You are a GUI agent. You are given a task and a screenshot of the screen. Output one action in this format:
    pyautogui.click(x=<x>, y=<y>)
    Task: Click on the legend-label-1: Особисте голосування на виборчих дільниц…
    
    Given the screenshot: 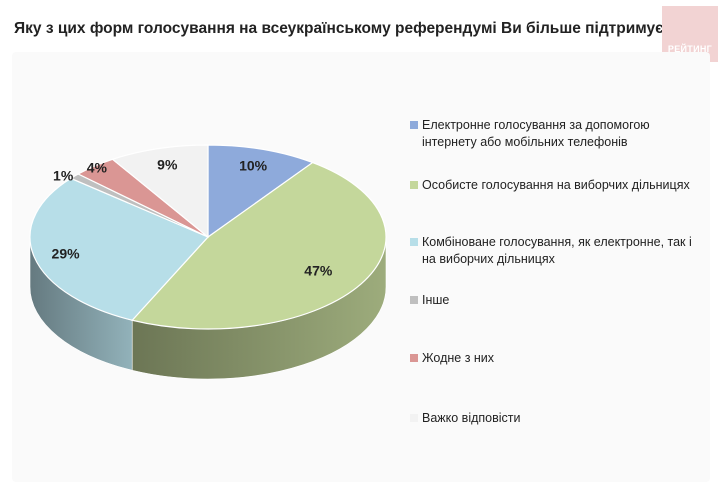 What is the action you would take?
    pyautogui.click(x=556, y=185)
    